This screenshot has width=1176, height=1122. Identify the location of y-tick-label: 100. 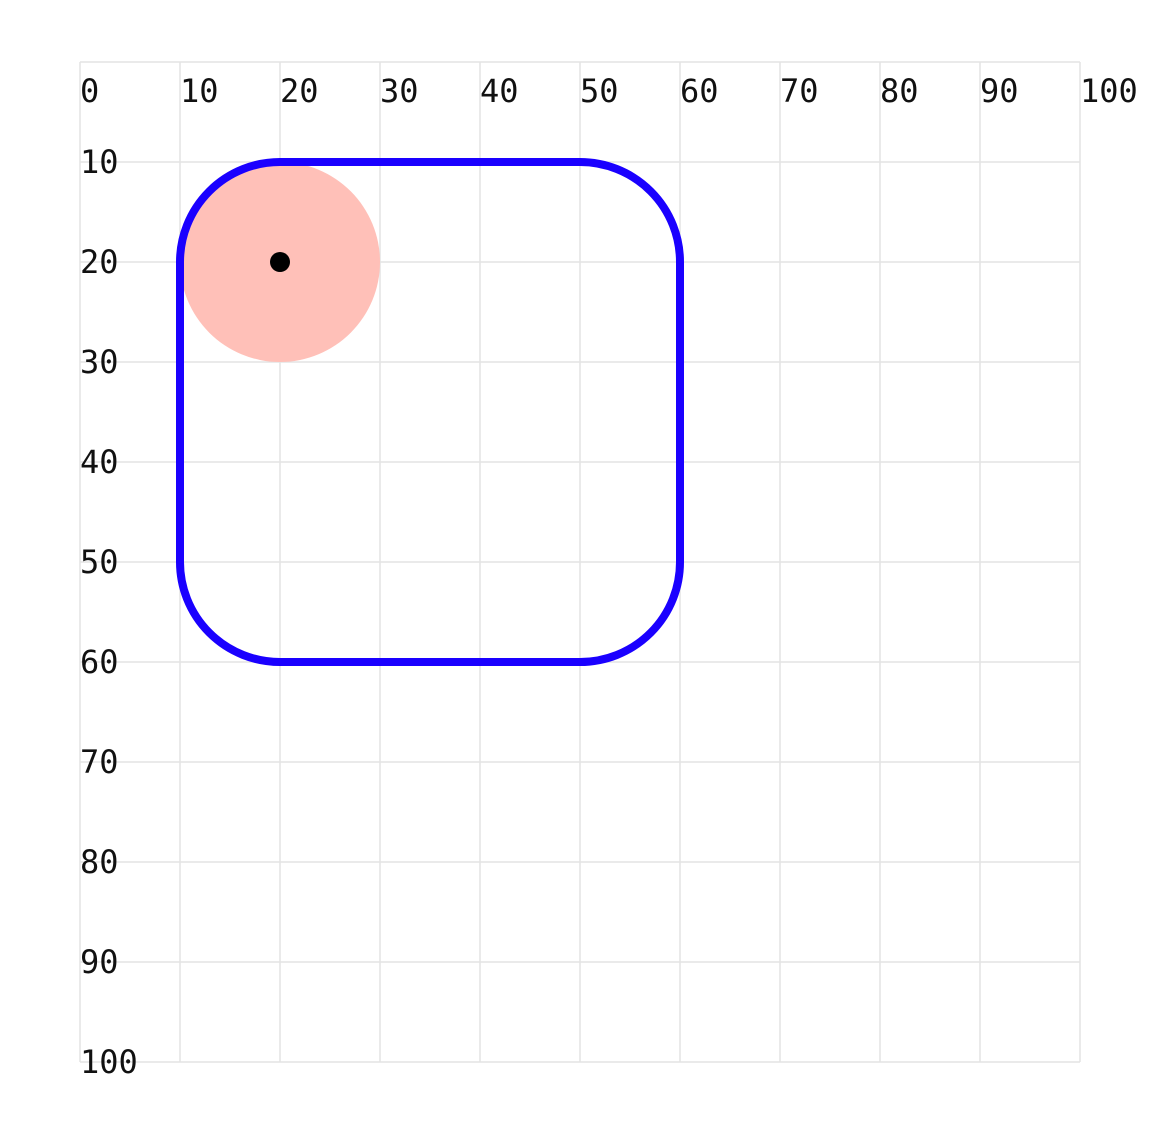
(109, 1062).